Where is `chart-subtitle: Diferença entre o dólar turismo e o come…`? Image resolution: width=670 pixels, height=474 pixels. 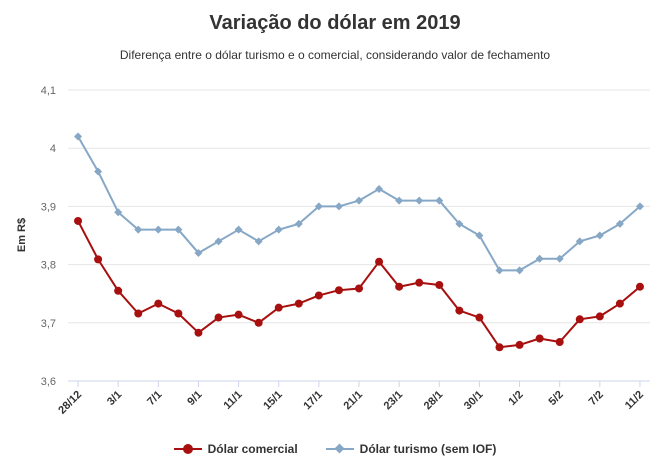 chart-subtitle: Diferença entre o dólar turismo e o come… is located at coordinates (335, 55).